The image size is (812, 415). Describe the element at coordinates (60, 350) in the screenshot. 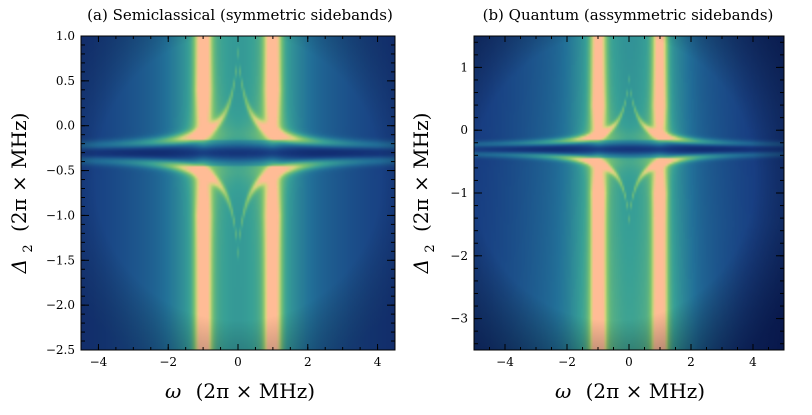

I see `panel-a-ytick-label: −2.5` at that location.